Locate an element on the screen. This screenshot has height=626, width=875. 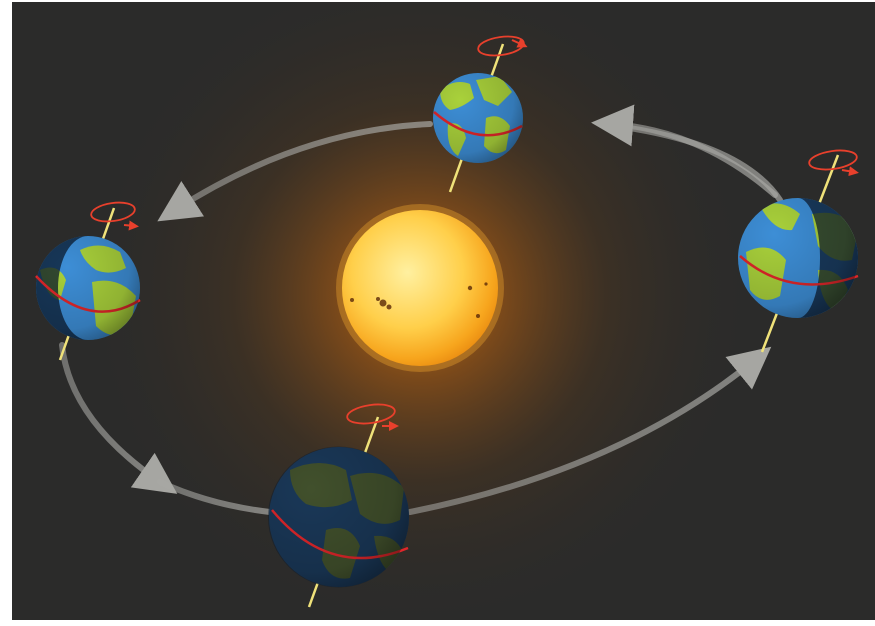
sun is located at coordinates (420, 288).